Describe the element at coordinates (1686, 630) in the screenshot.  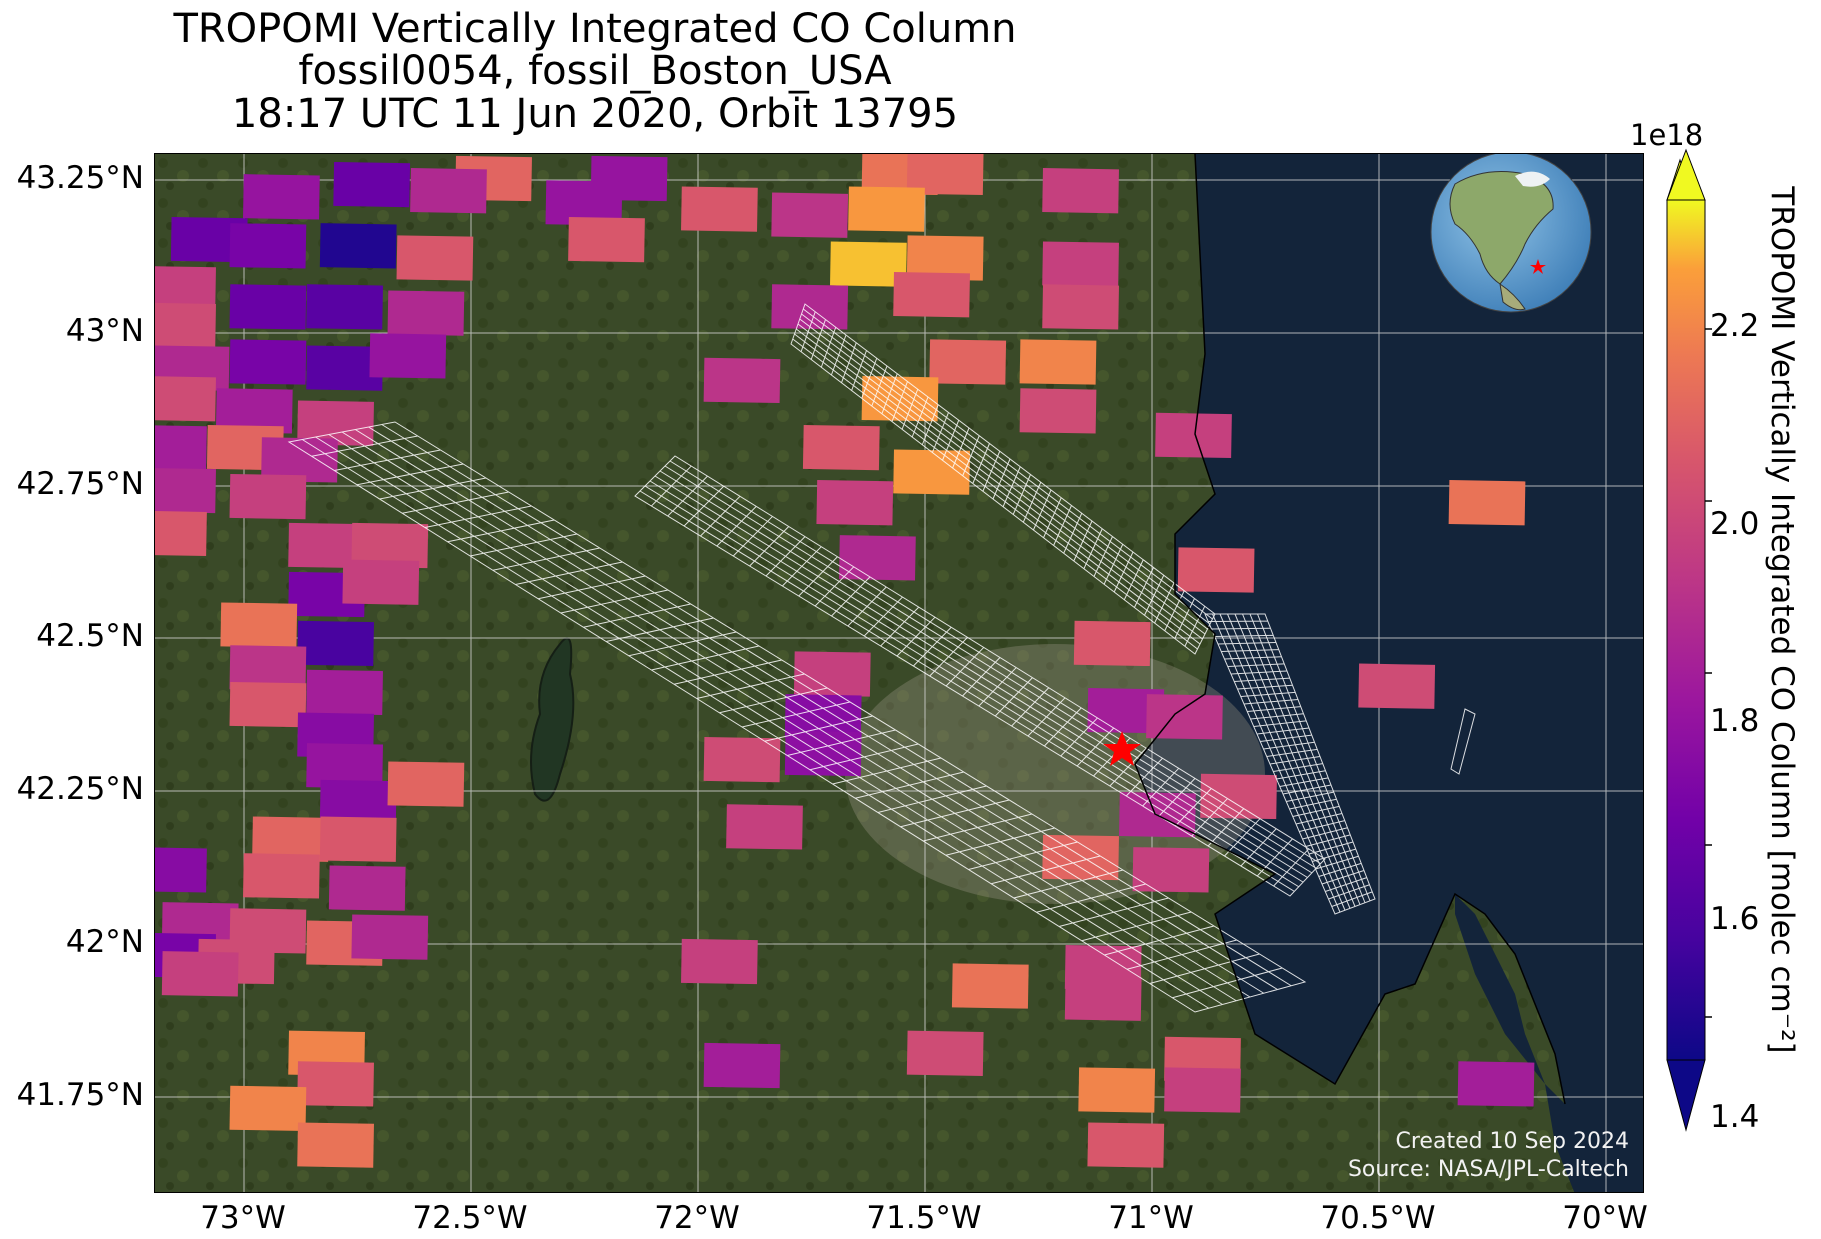
I see `colorbar-gradient` at that location.